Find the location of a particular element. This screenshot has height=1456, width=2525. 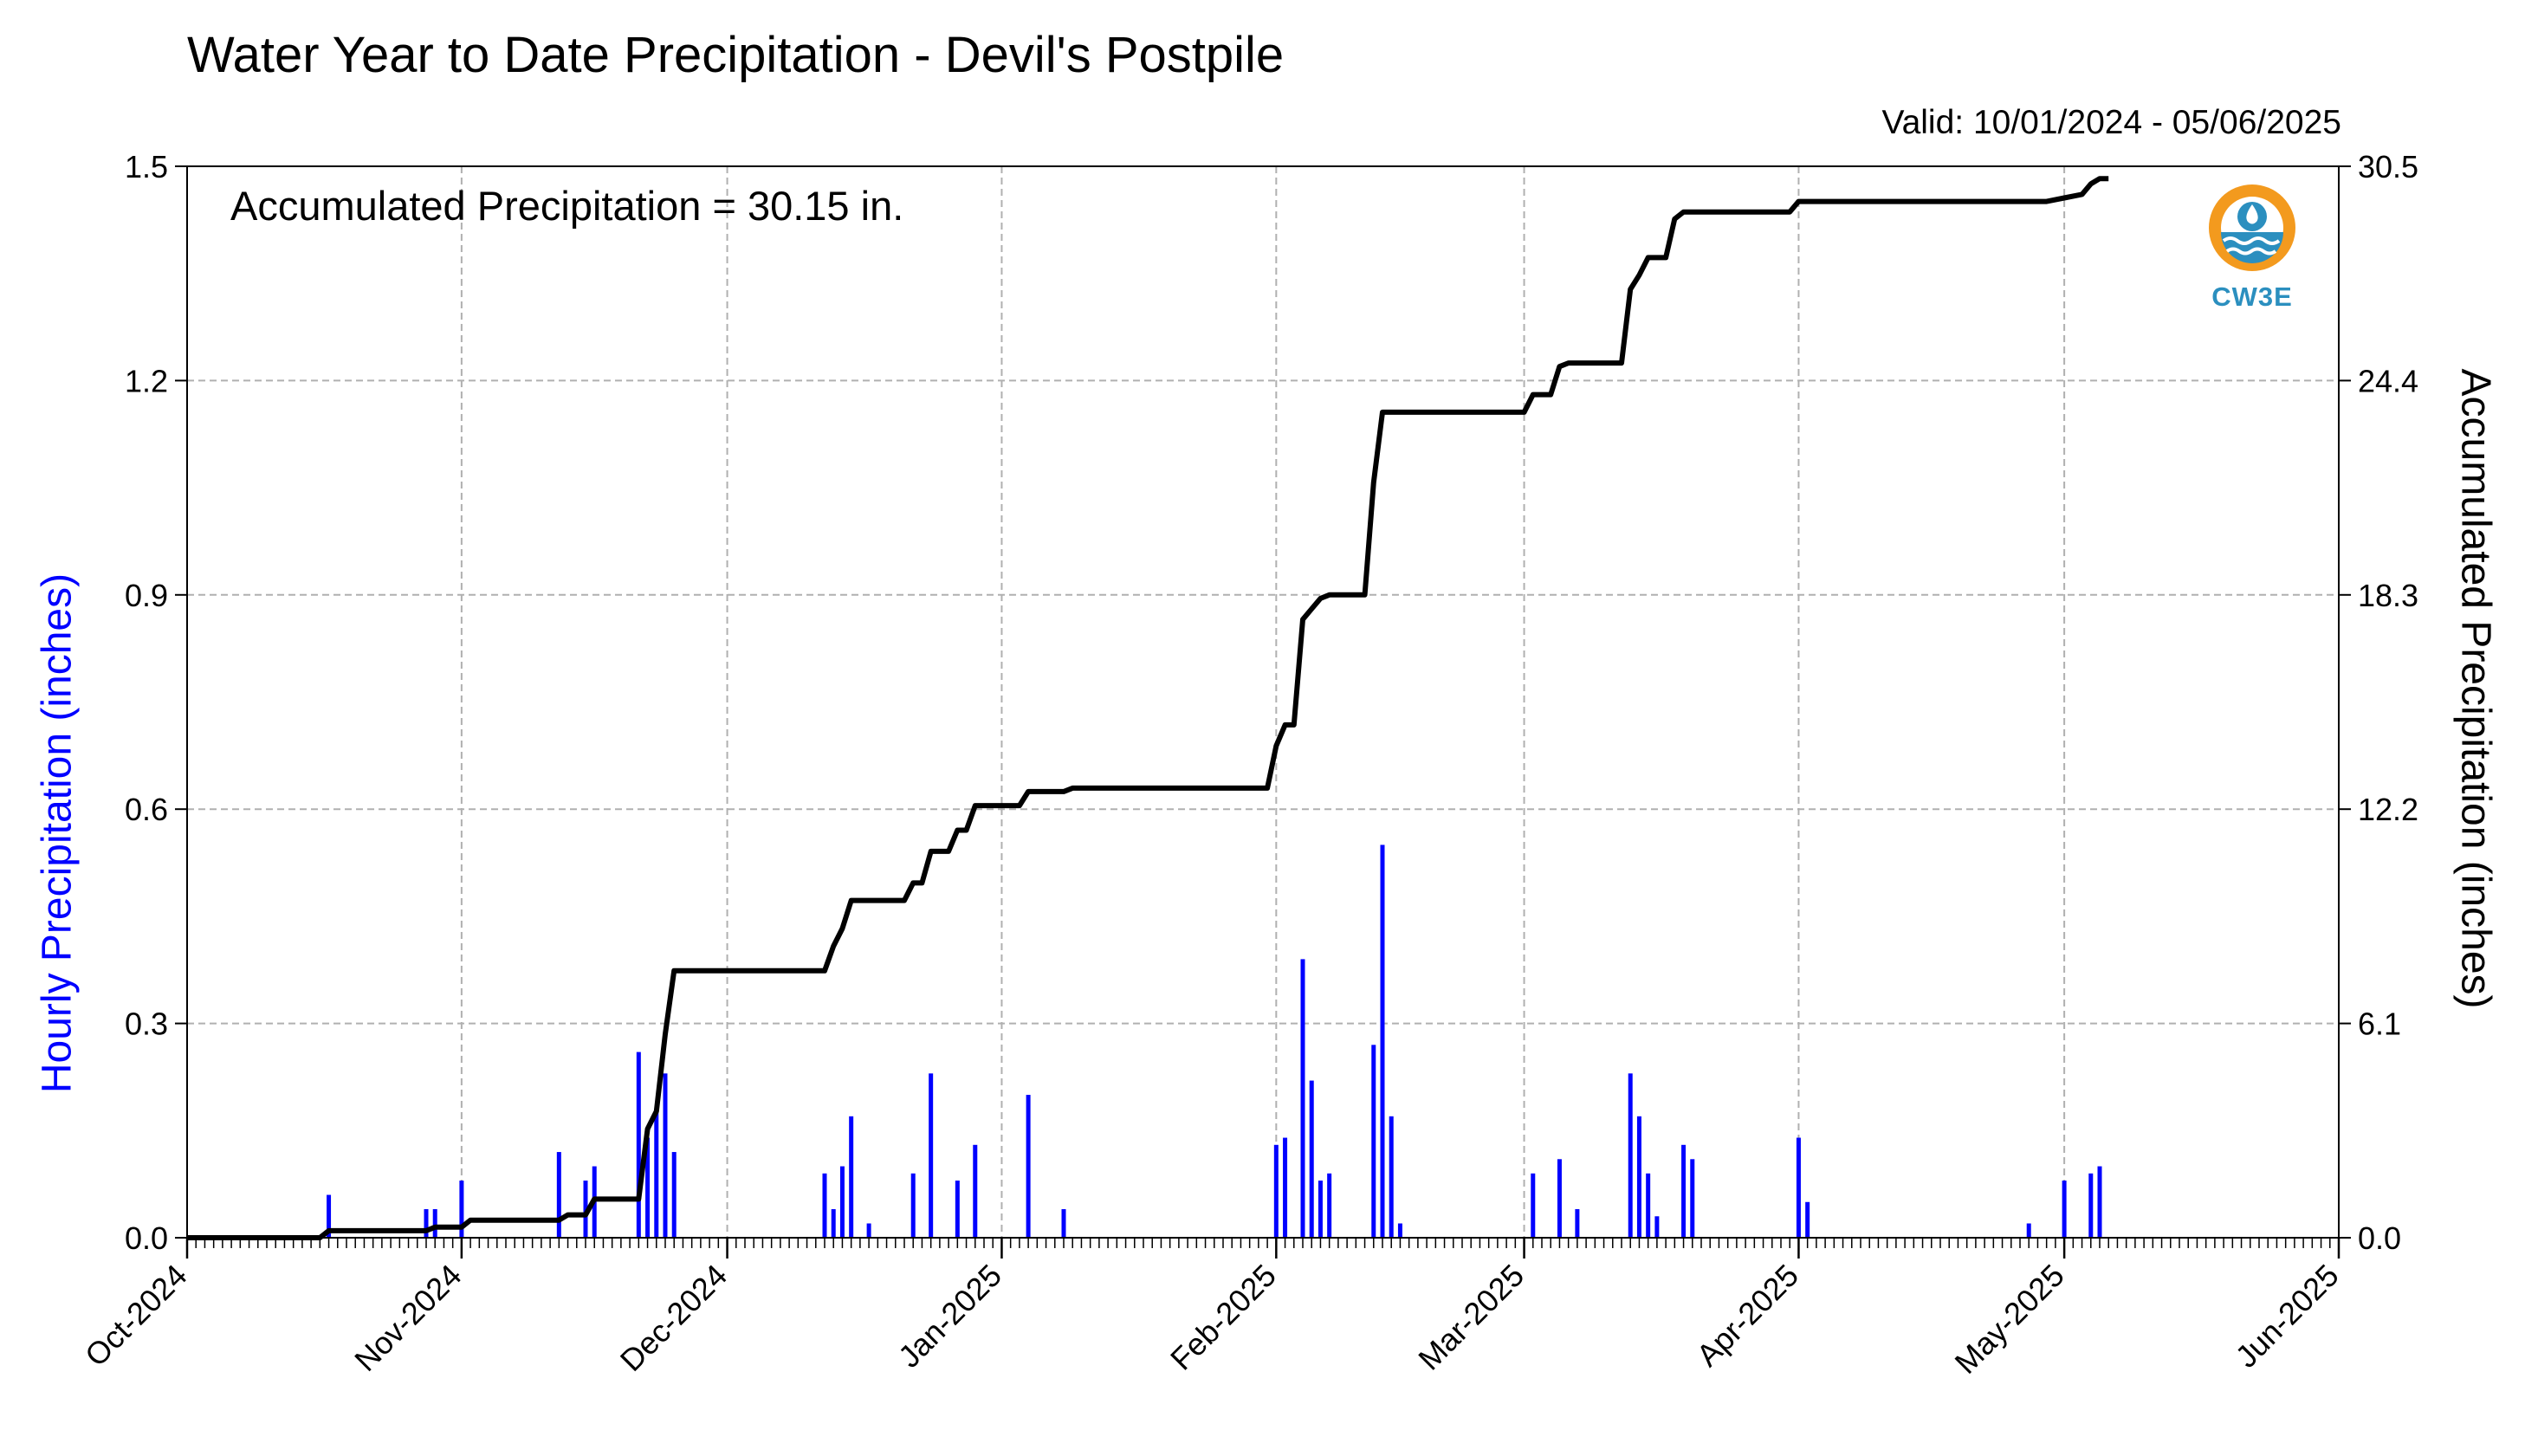

y-tick-label-right: 0.0 is located at coordinates (2379, 1238).